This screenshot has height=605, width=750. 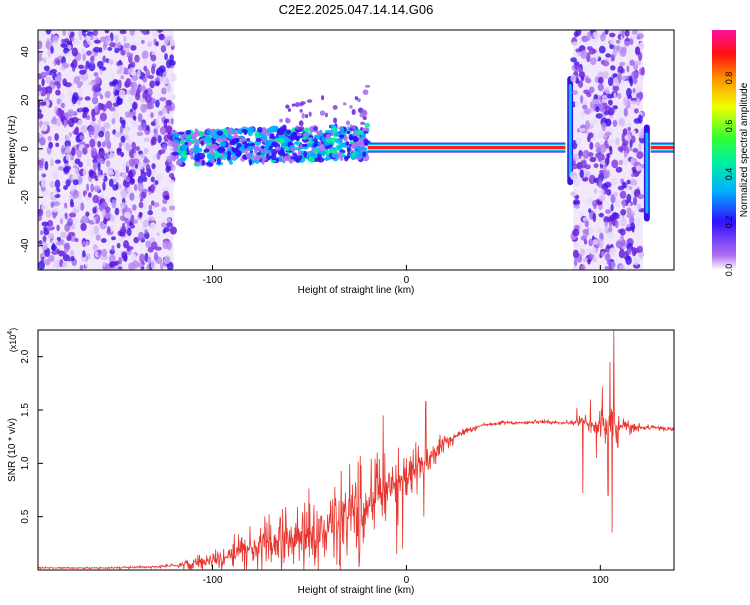 What do you see at coordinates (662, 147) in the screenshot?
I see `tone-core` at bounding box center [662, 147].